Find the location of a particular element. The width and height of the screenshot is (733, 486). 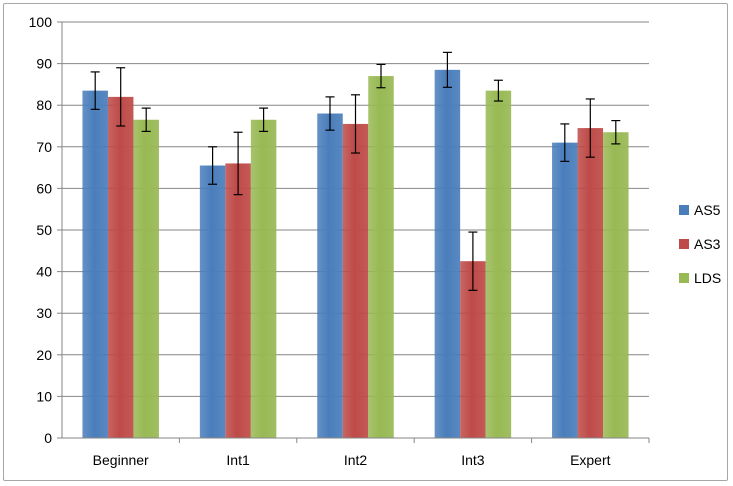

legend-item-lds: LDS is located at coordinates (700, 278).